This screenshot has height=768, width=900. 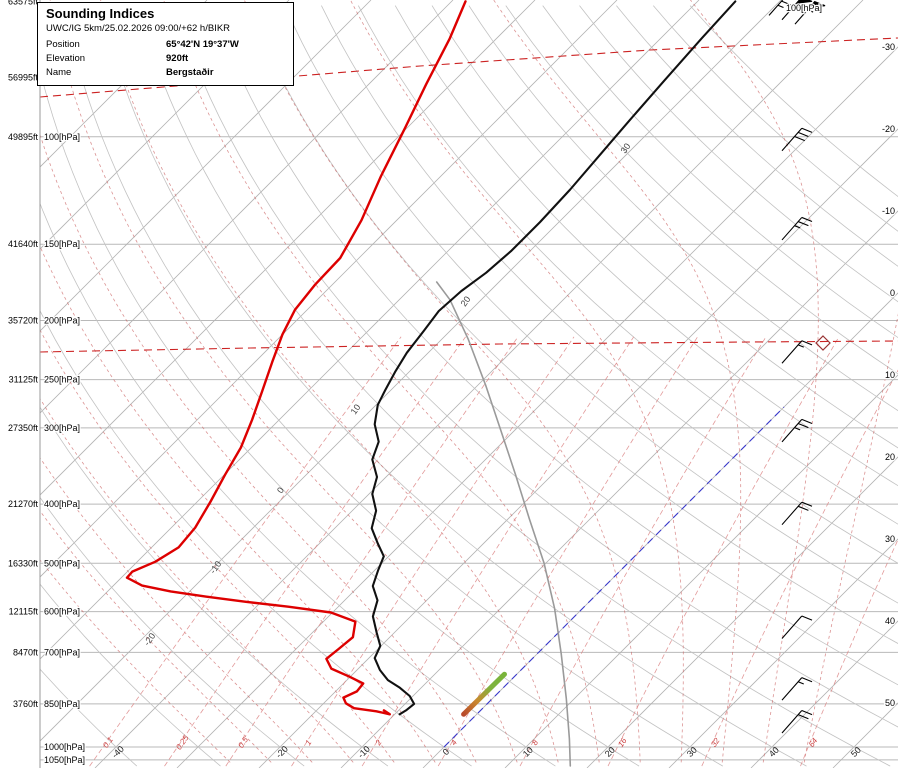 I want to click on pressure-label: 100[hPa], so click(x=62, y=137).